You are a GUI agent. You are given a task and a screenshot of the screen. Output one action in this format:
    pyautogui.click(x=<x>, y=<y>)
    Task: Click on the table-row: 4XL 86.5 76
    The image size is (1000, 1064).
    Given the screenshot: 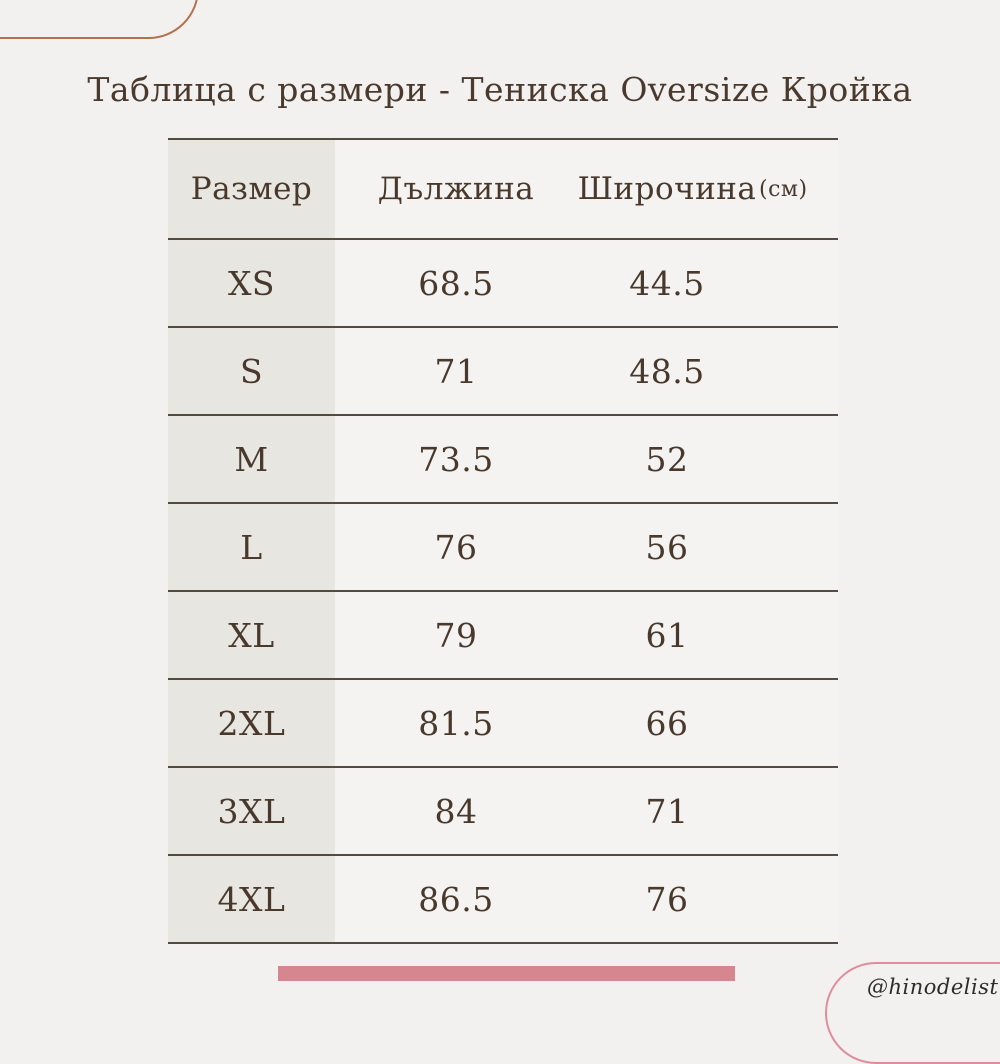 What is the action you would take?
    pyautogui.click(x=503, y=899)
    